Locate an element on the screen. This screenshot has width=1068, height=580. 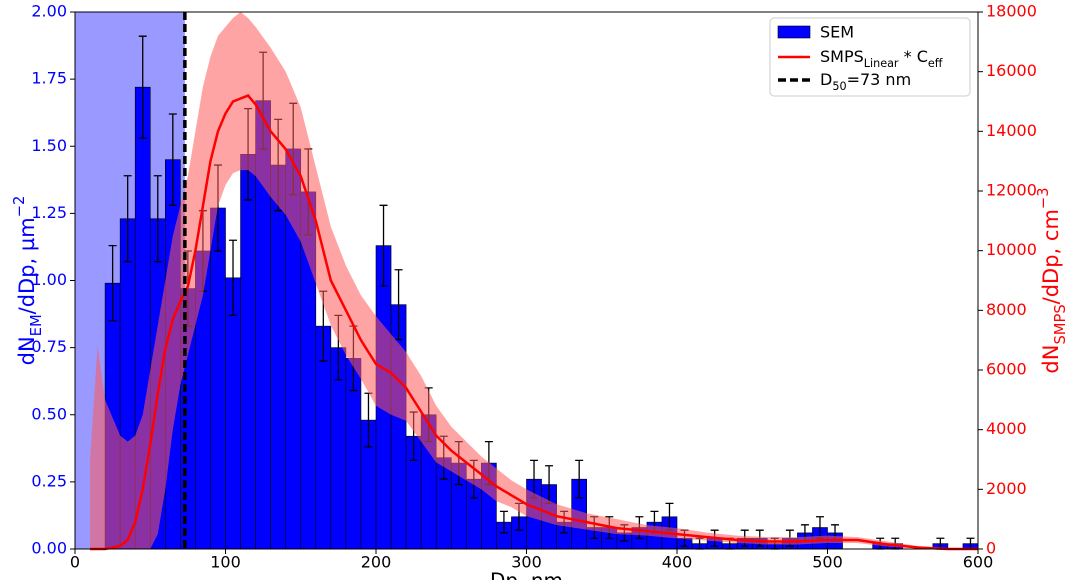
y2-tick-label: 12000 is located at coordinates (1011, 190).